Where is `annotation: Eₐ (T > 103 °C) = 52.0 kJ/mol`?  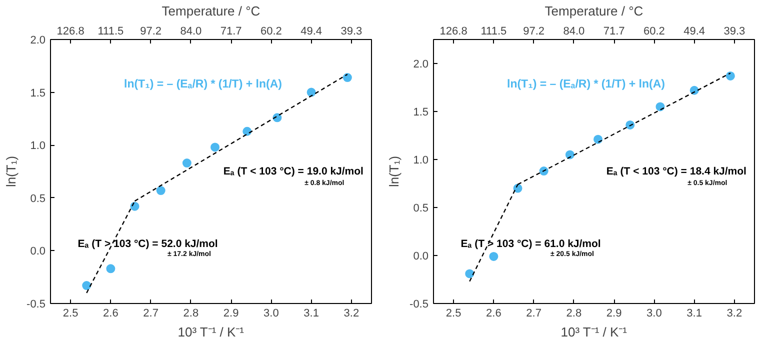
annotation: Eₐ (T > 103 °C) = 52.0 kJ/mol is located at coordinates (148, 244).